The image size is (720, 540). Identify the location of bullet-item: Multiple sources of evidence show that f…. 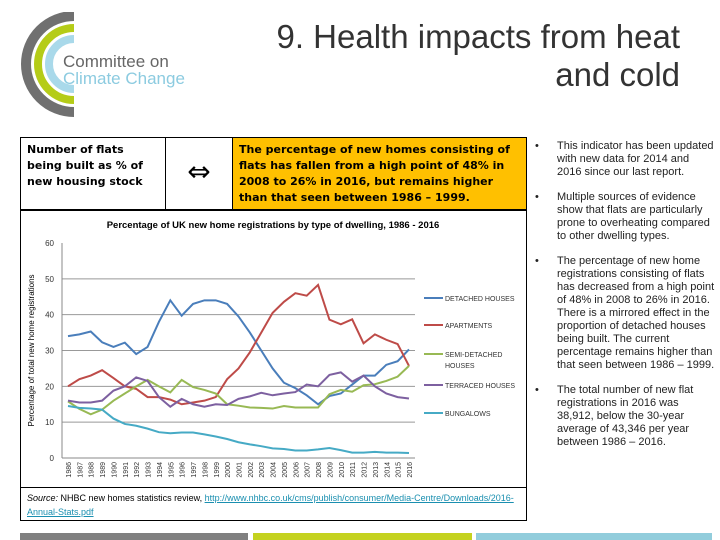
(625, 217).